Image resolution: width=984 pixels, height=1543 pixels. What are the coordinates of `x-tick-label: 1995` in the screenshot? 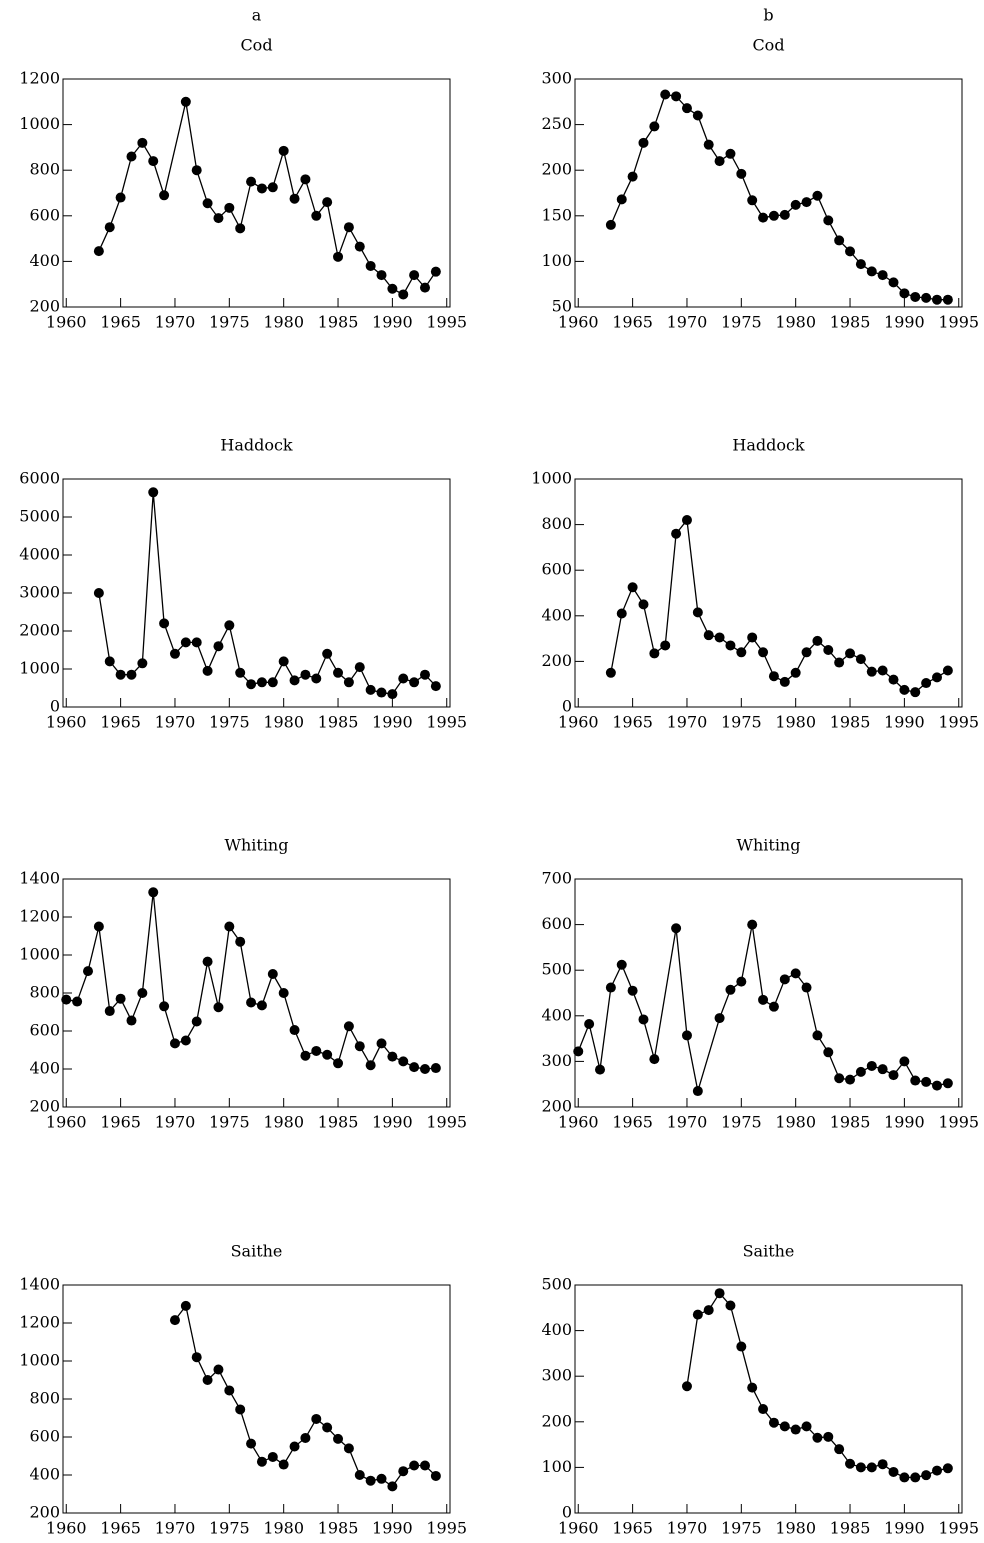 It's located at (958, 722).